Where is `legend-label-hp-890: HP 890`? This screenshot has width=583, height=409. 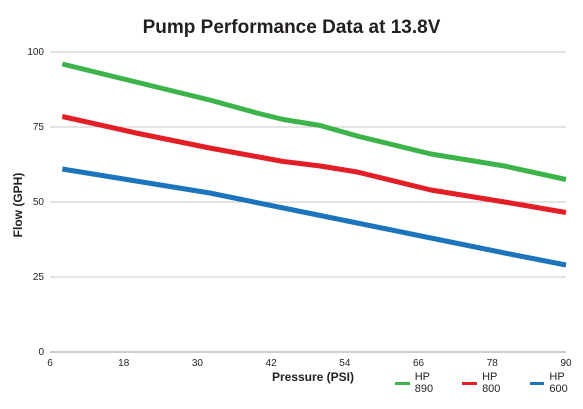 legend-label-hp-890: HP 890 is located at coordinates (424, 383).